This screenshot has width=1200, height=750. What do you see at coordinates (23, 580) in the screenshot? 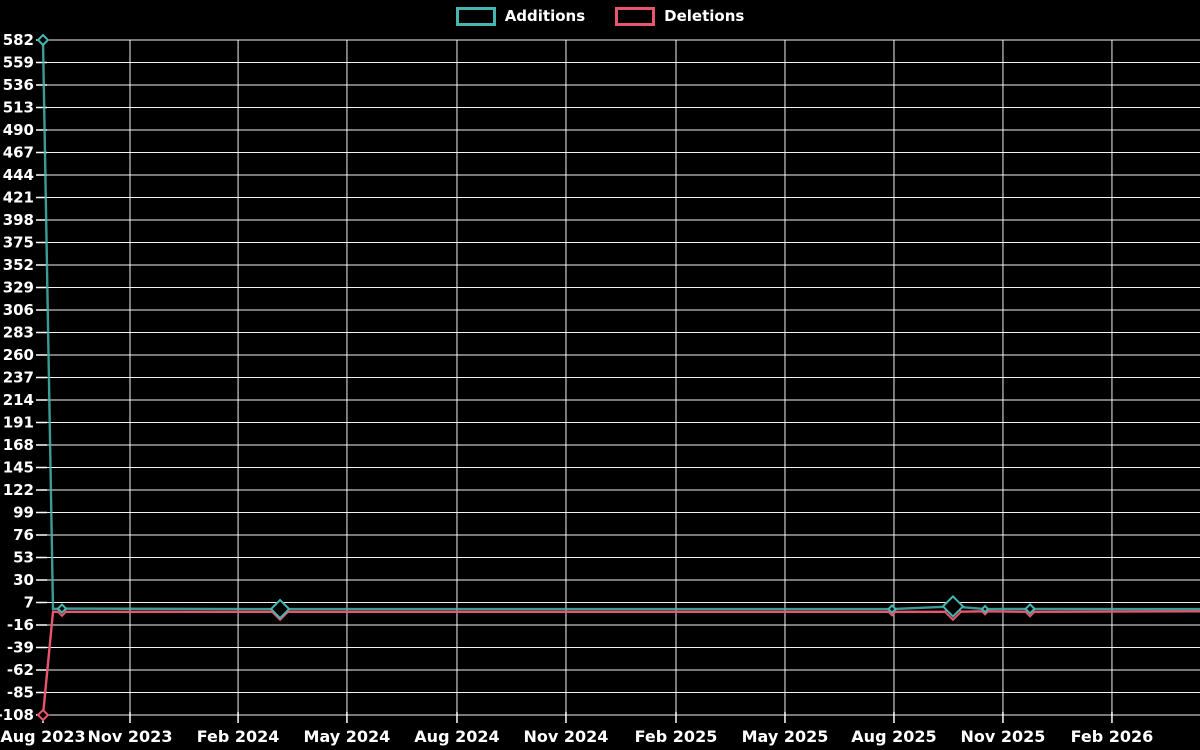
I see `y-tick-label: 30` at bounding box center [23, 580].